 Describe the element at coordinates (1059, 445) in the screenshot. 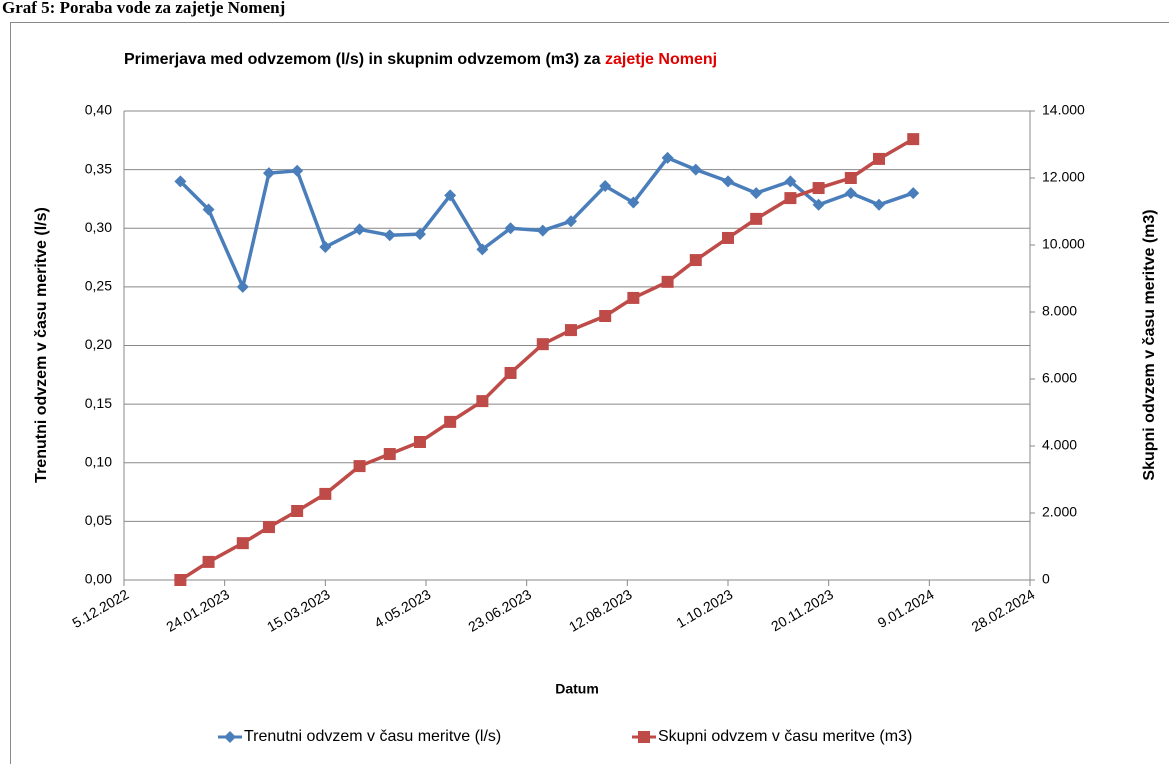

I see `y2-tick-label: 4.000` at that location.